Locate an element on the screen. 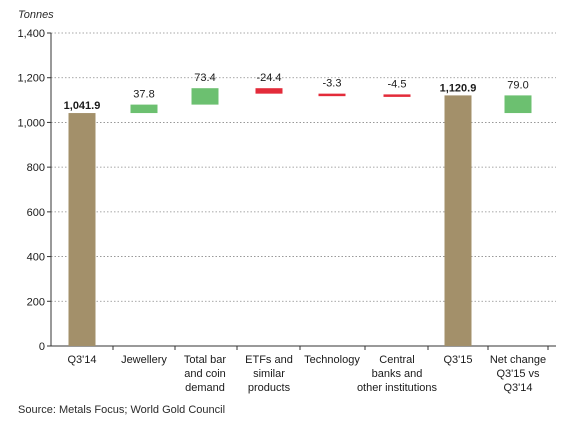  x-tick-label-3-1: similar is located at coordinates (269, 374).